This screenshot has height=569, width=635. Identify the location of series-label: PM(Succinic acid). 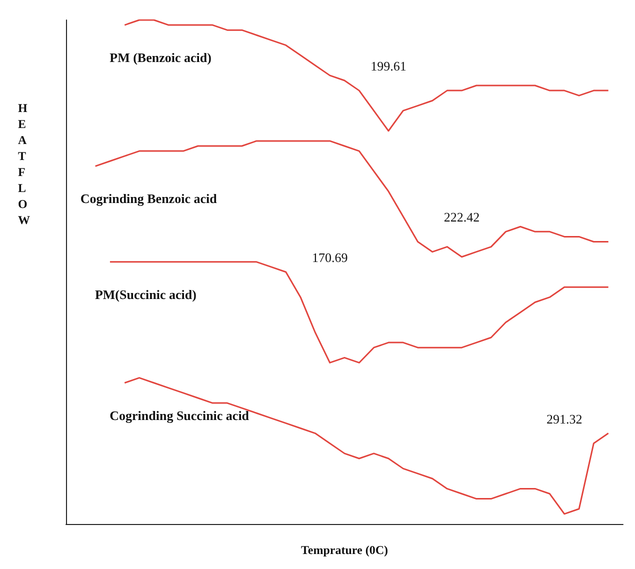
(145, 294).